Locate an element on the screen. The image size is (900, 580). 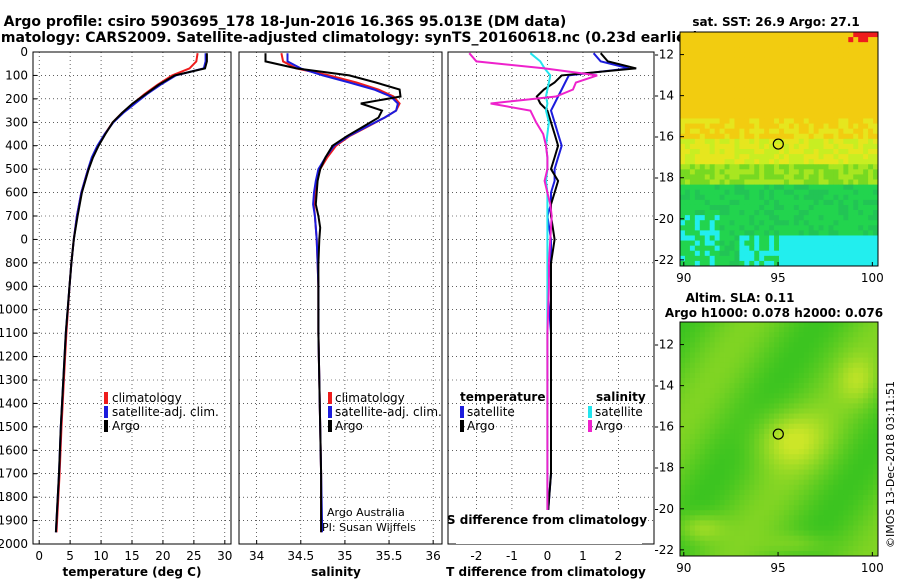
y-tick-label: 1900 is located at coordinates (14, 521).